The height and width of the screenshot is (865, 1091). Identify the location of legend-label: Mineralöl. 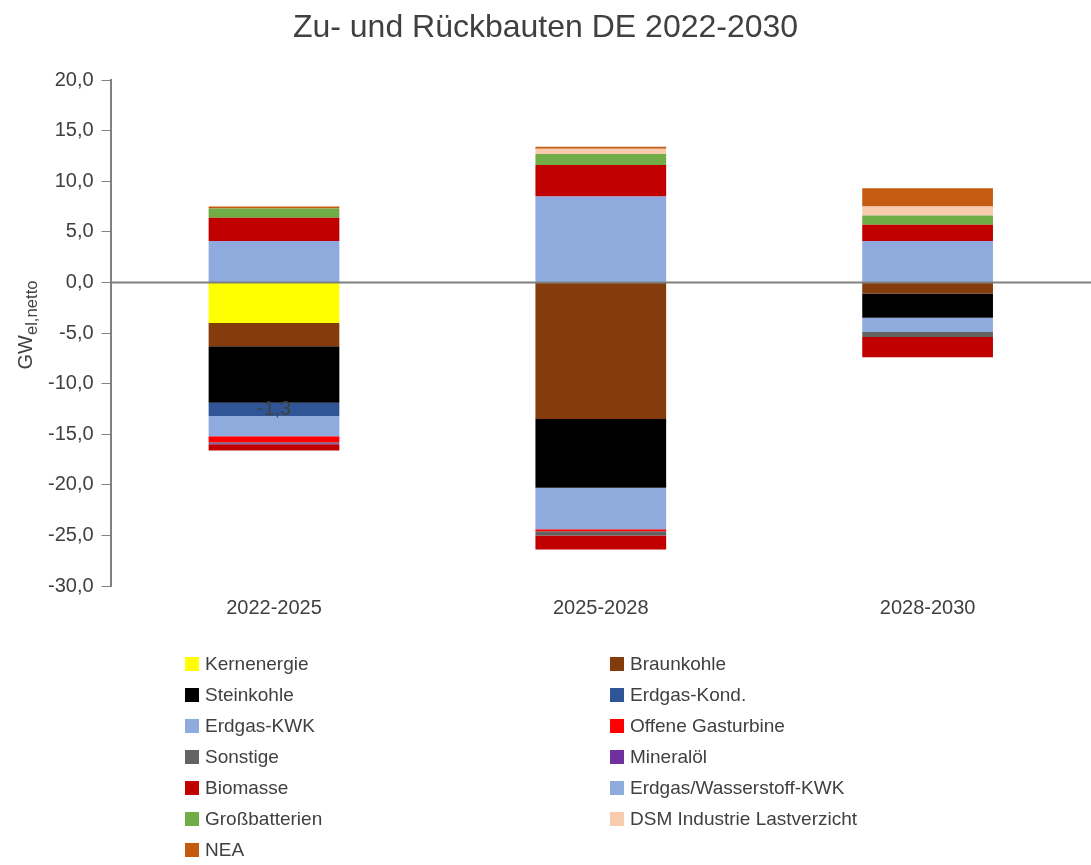
(669, 756).